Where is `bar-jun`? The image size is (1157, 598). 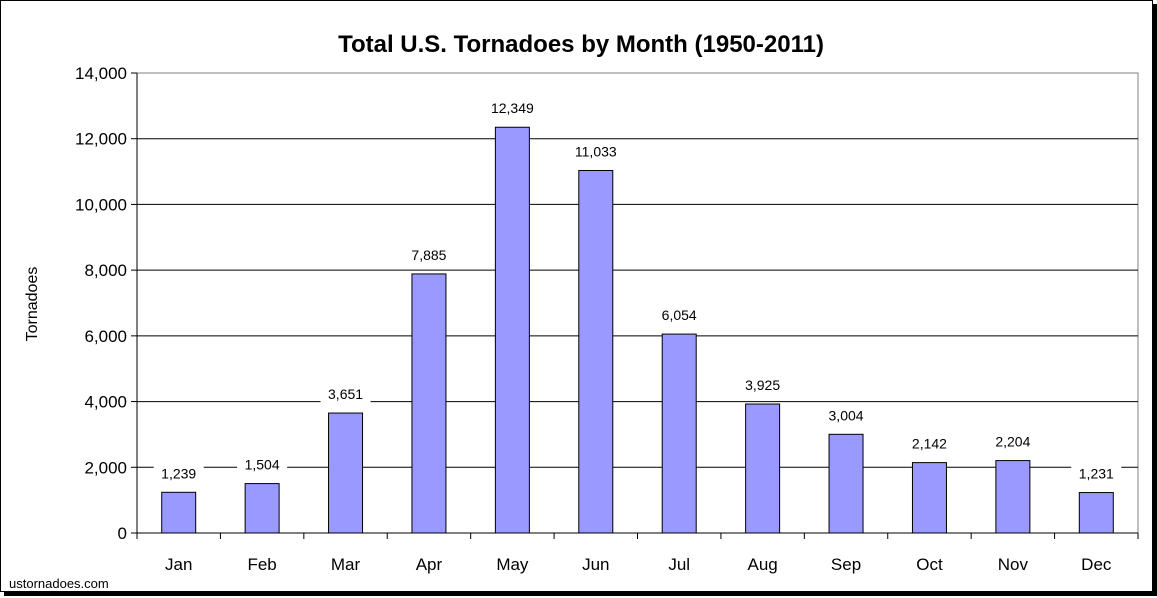
bar-jun is located at coordinates (596, 351).